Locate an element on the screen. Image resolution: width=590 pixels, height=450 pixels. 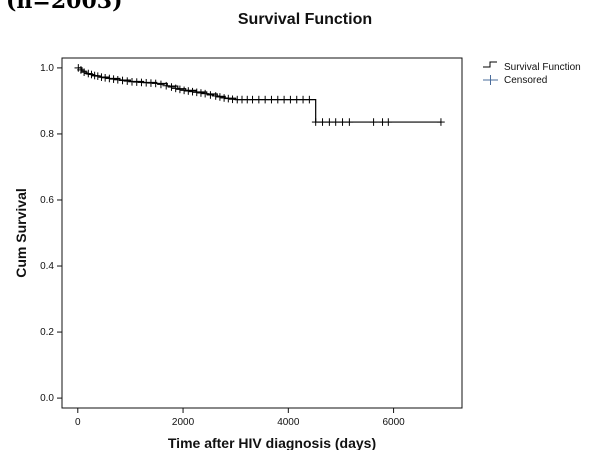
x-tick-label: 4000 is located at coordinates (288, 422).